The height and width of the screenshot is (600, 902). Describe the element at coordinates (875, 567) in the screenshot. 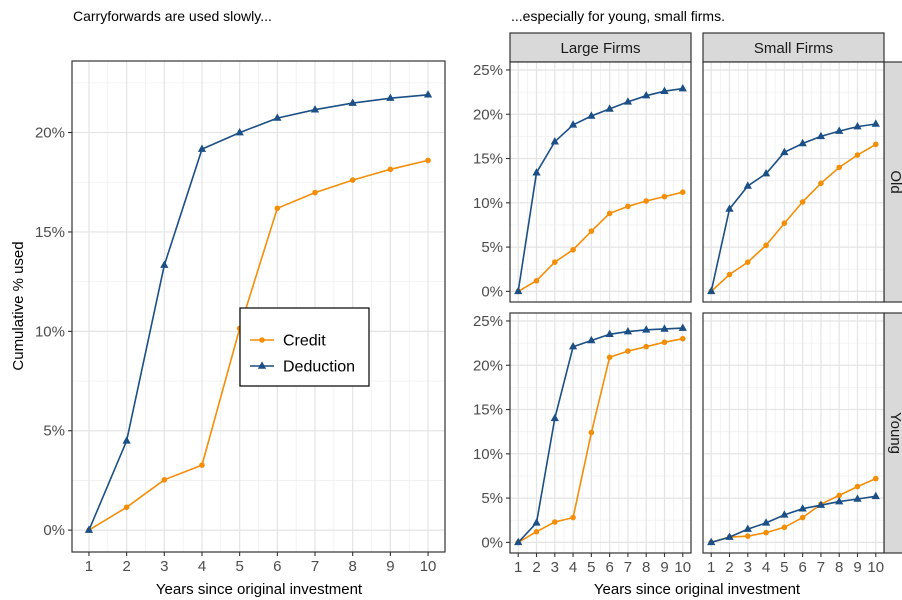

I see `facet-young-small-x-tick-label: 10` at that location.